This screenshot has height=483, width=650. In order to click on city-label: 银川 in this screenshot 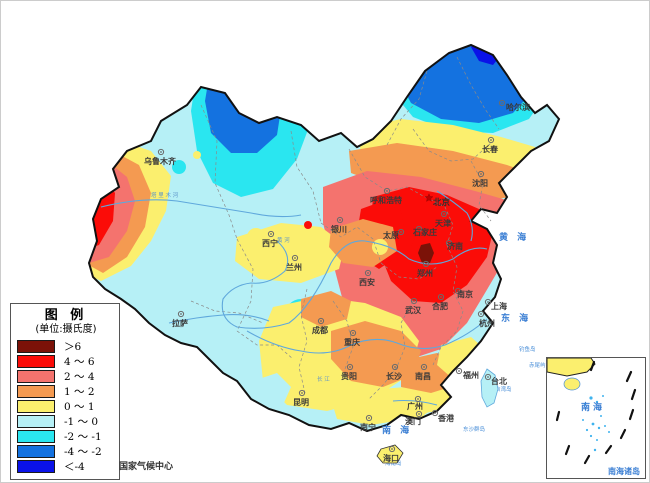, I will do `click(338, 229)`.